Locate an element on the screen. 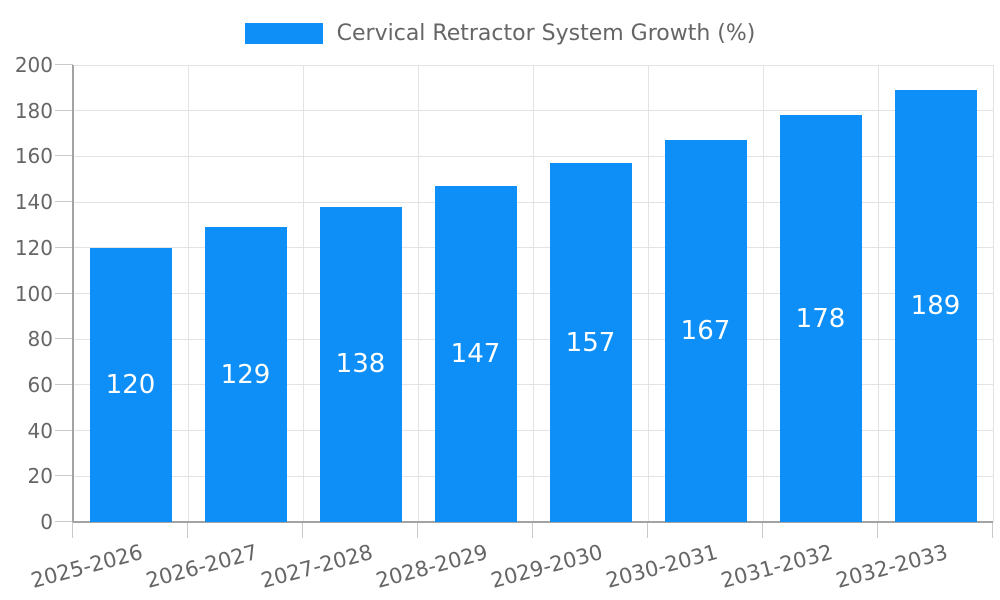  bar-value-label: 157 is located at coordinates (590, 342).